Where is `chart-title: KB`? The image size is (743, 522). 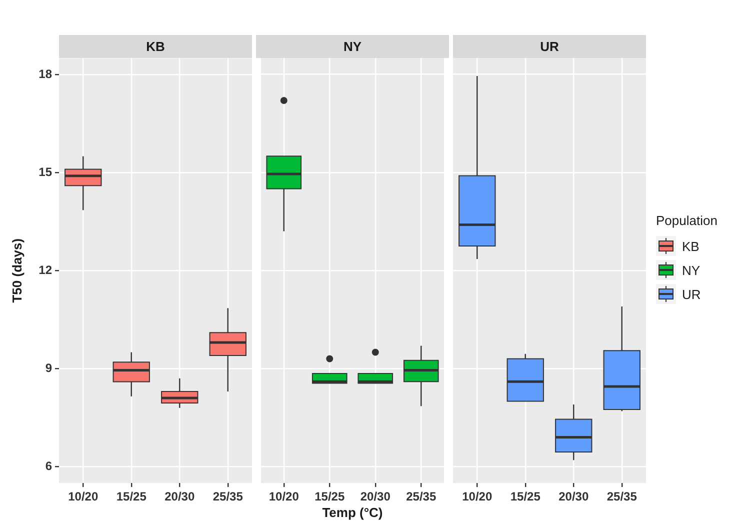
chart-title: KB is located at coordinates (155, 46).